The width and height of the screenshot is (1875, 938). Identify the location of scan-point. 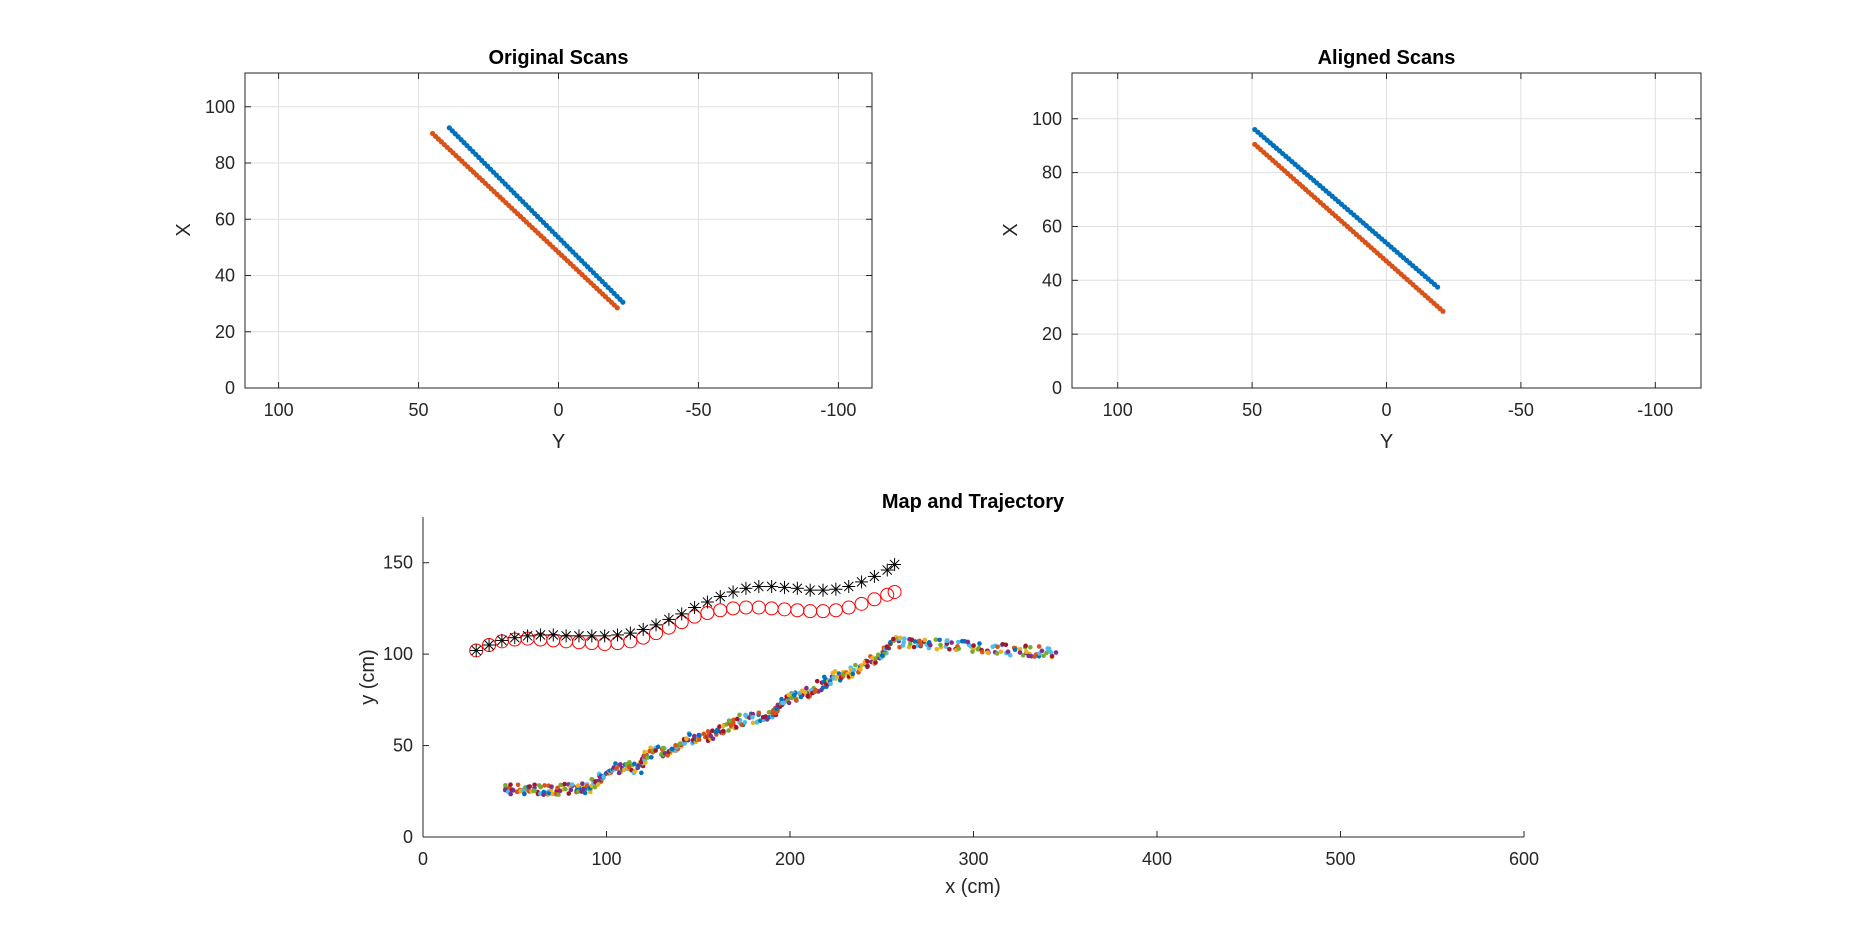
(623, 302).